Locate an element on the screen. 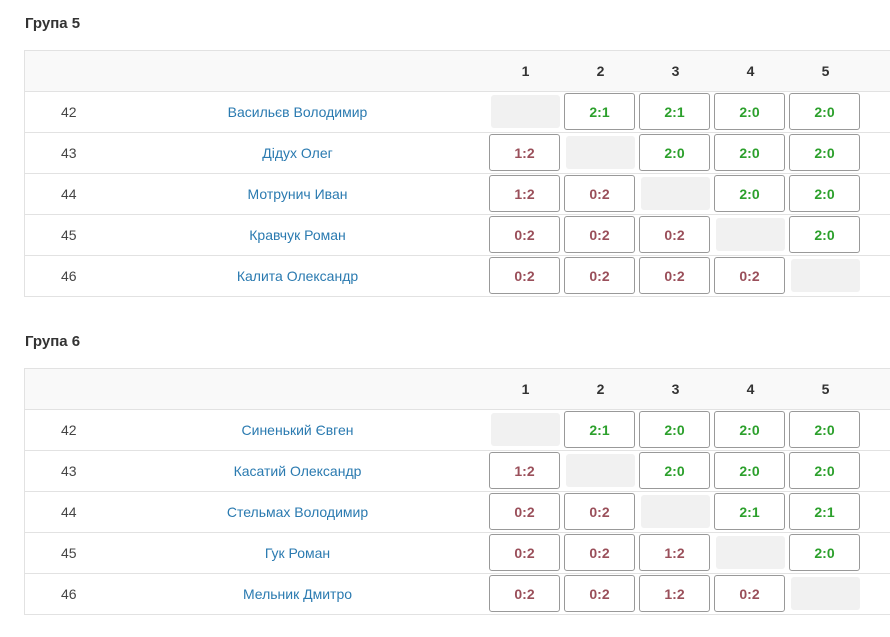 This screenshot has width=890, height=637. player-name-link: Мельник Дмитро is located at coordinates (297, 594).